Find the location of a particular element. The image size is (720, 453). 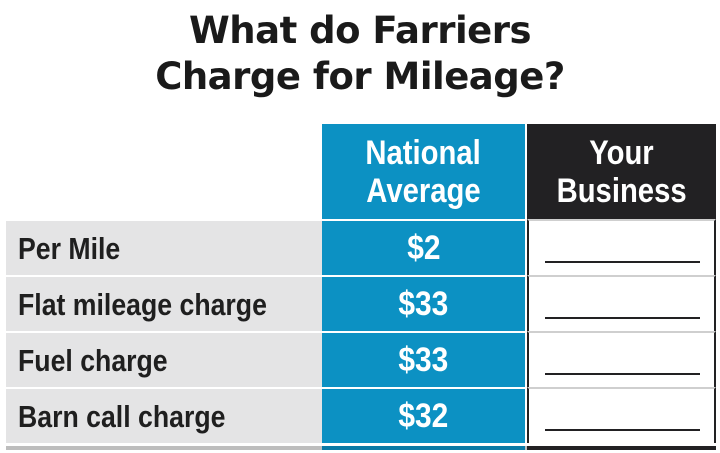

table-bottom-rule-black is located at coordinates (621, 448).